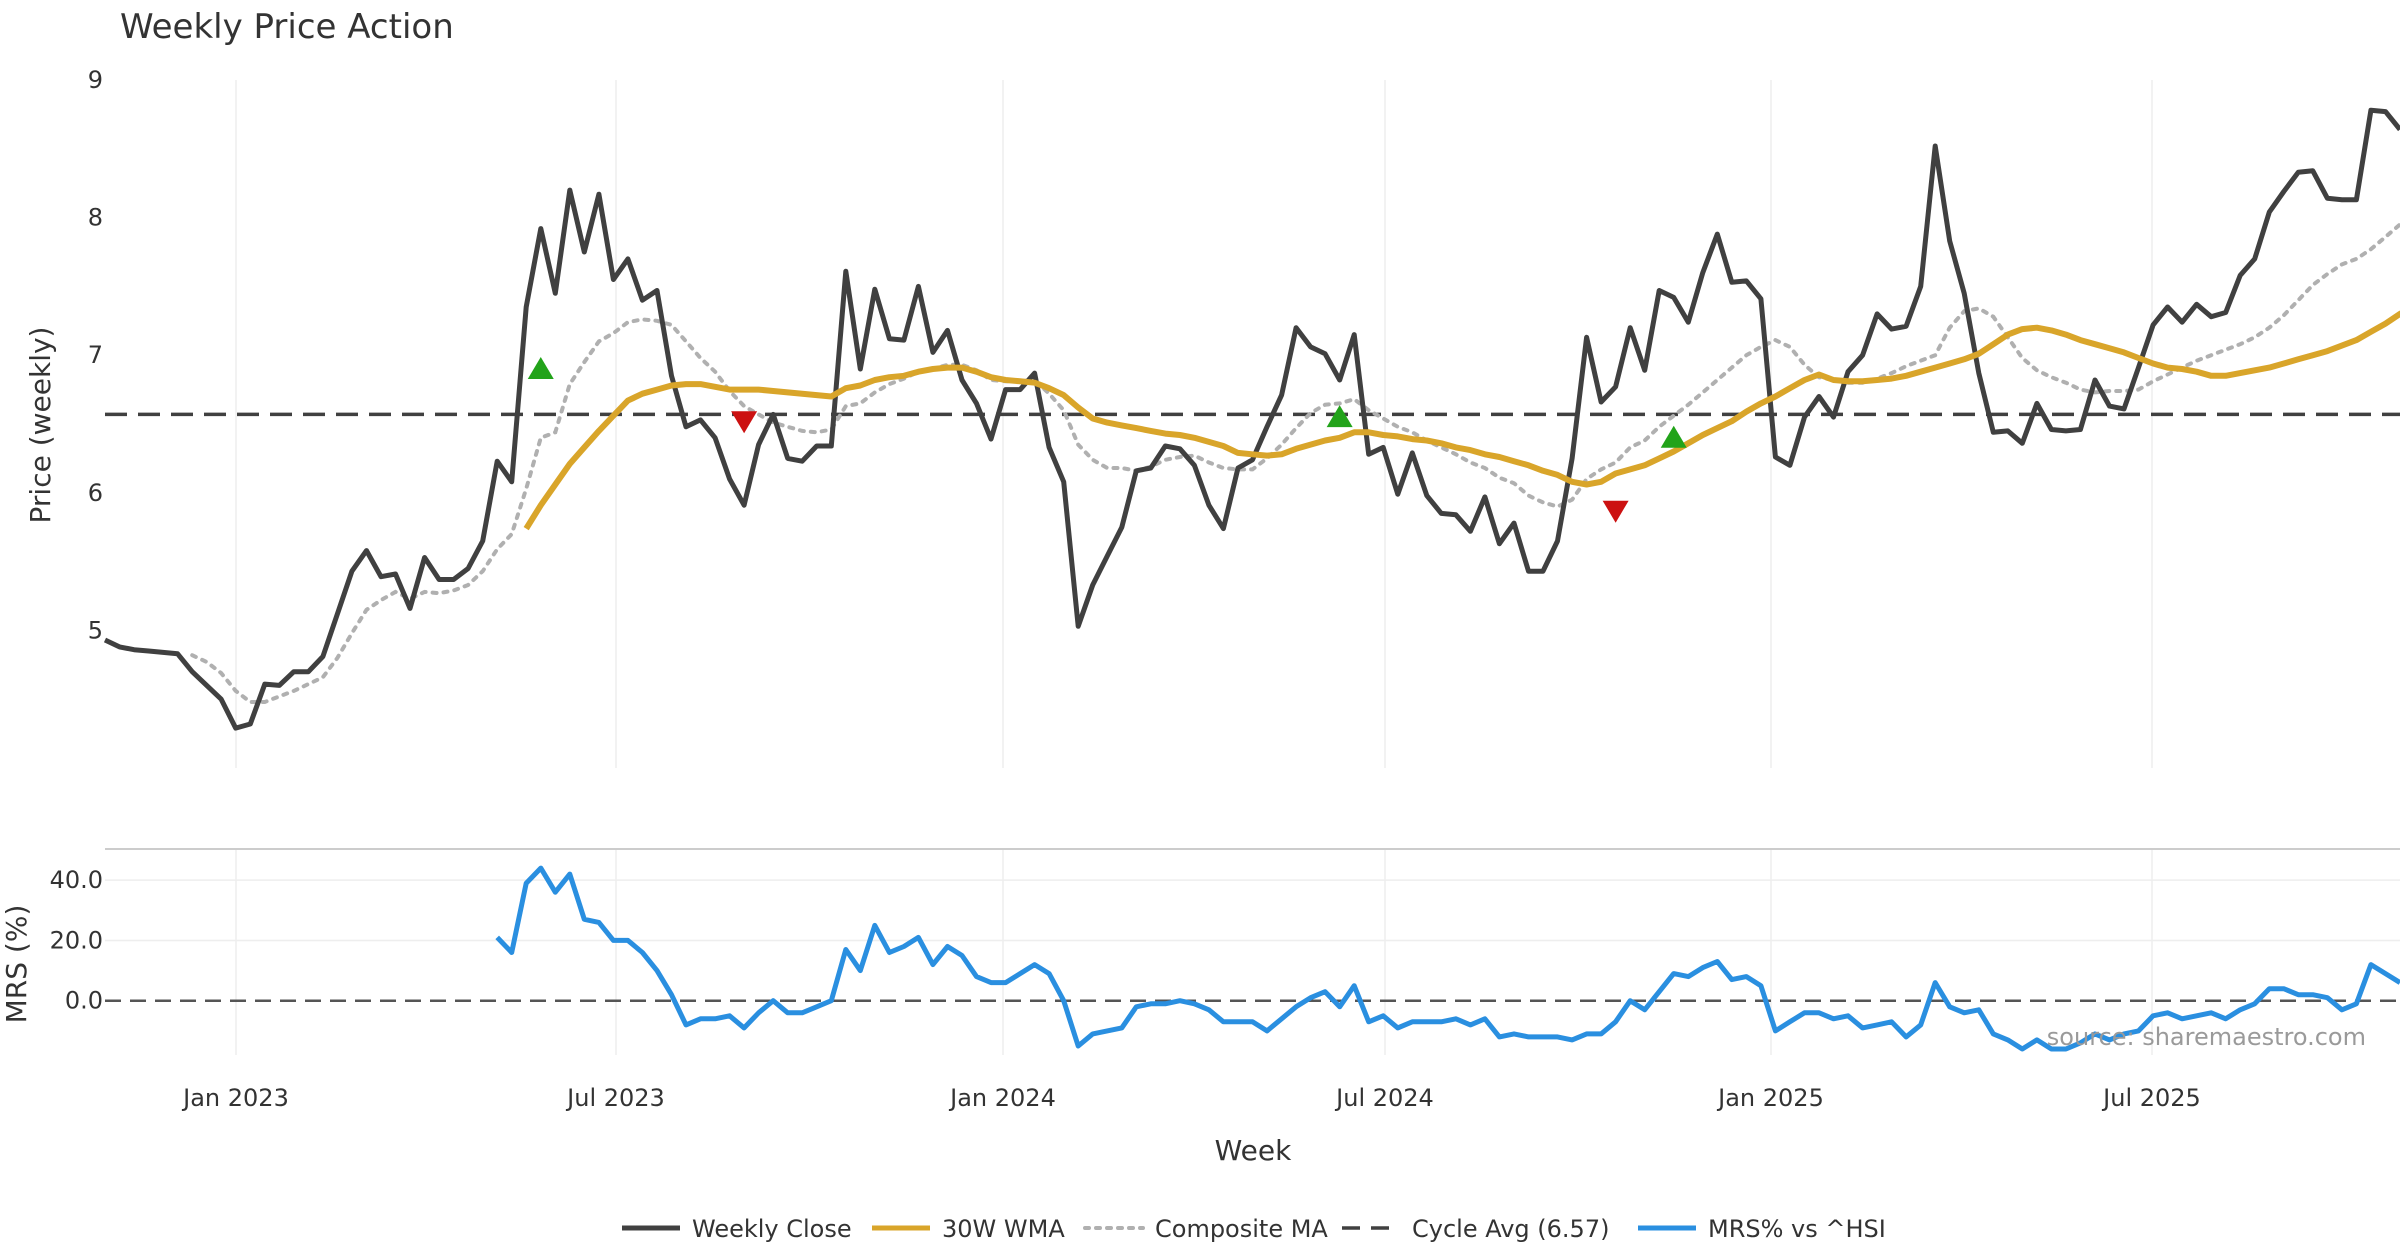 This screenshot has width=2400, height=1260. What do you see at coordinates (1241, 1229) in the screenshot?
I see `legend-label: Composite MA` at bounding box center [1241, 1229].